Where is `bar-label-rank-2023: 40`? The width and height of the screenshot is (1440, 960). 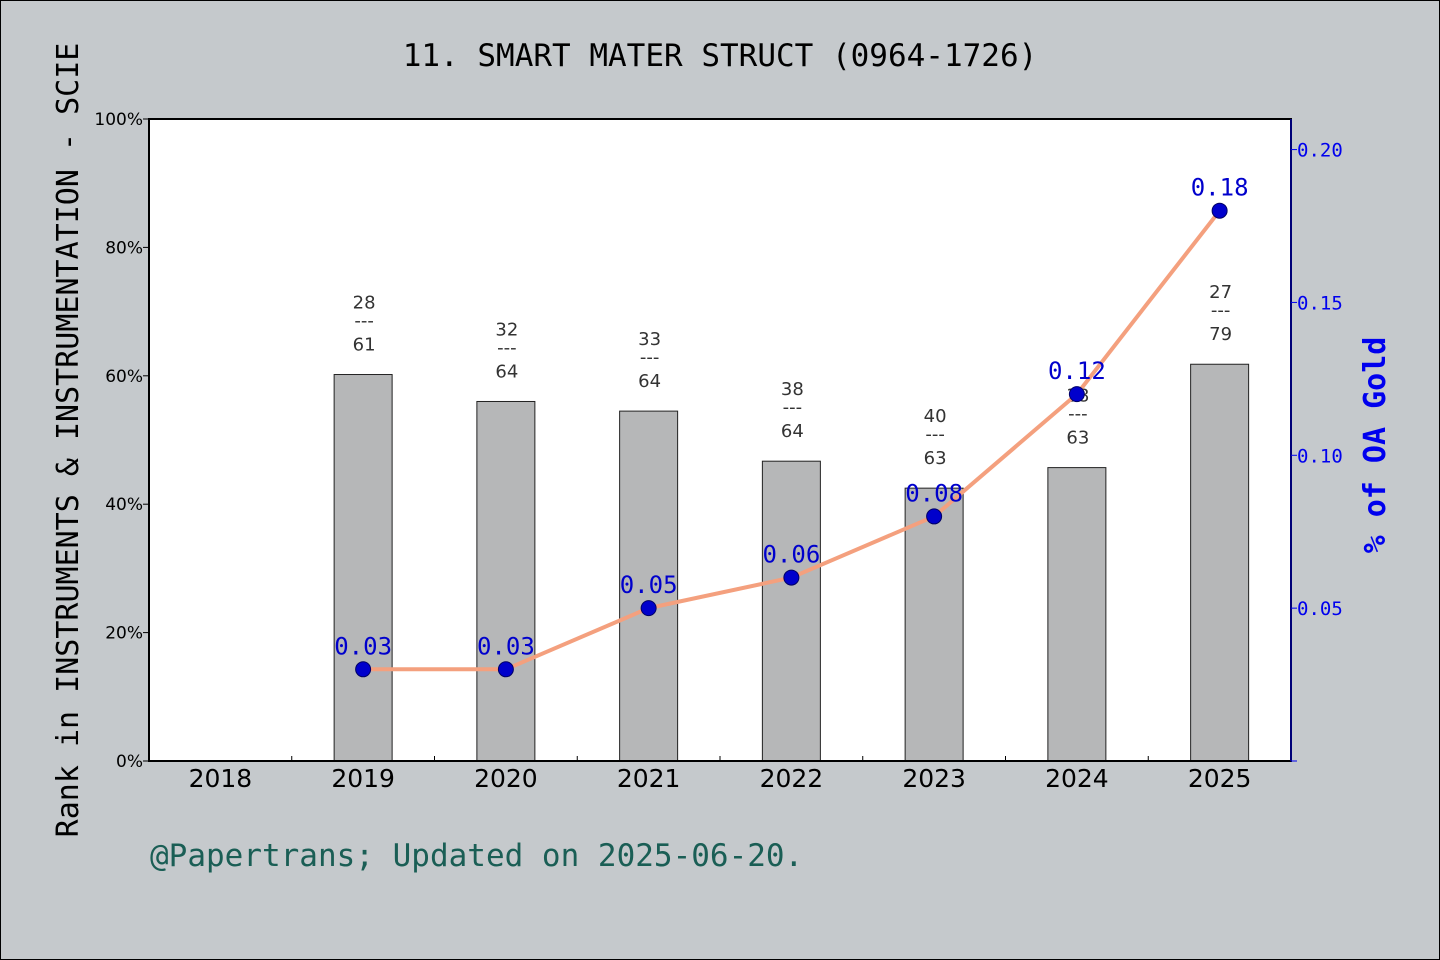 bar-label-rank-2023: 40 is located at coordinates (935, 416).